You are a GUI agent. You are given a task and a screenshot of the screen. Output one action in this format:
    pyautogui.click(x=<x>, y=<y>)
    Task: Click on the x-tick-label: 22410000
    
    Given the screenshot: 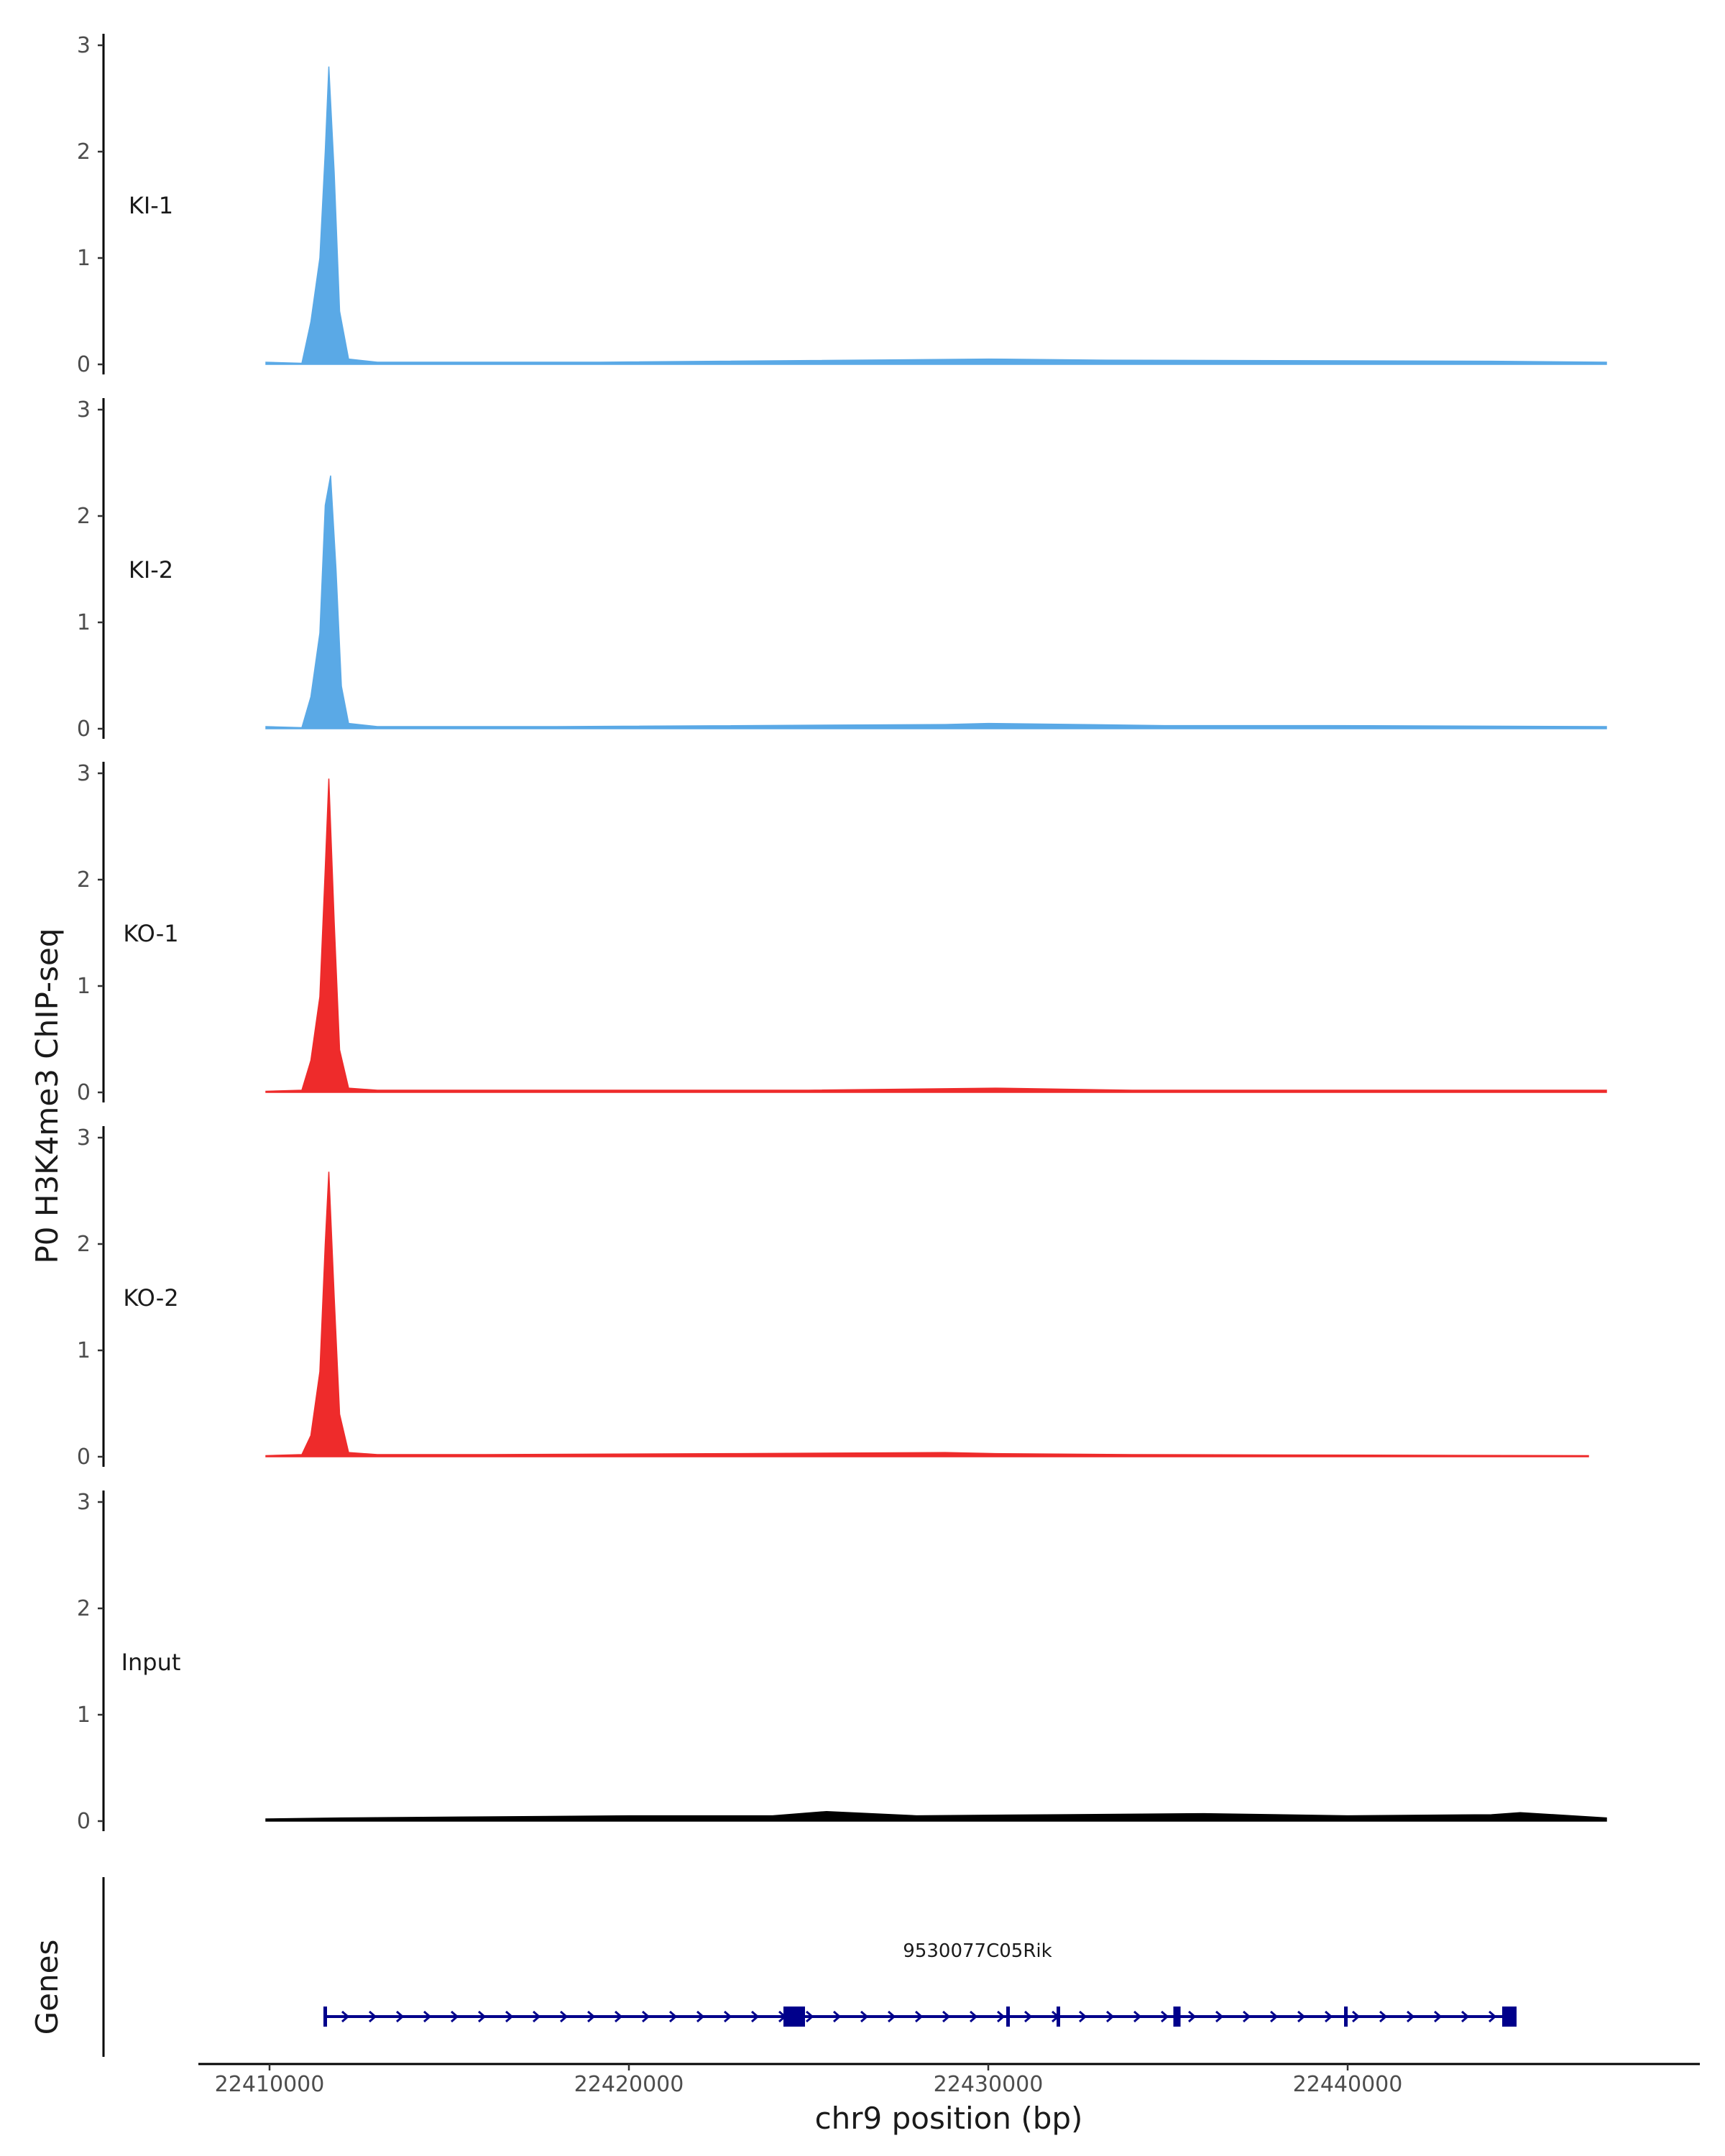 What is the action you would take?
    pyautogui.click(x=270, y=2084)
    